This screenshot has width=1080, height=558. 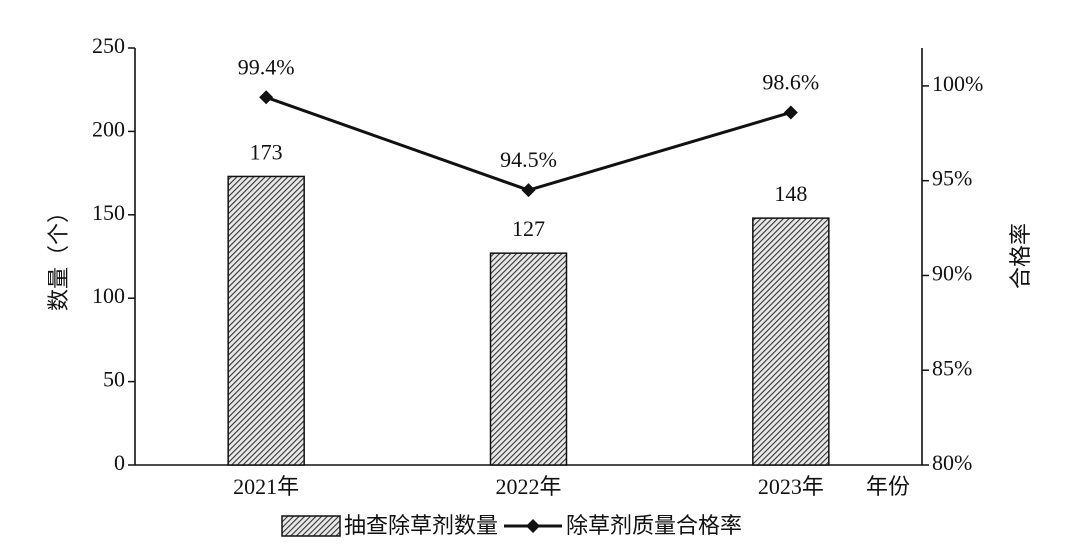 I want to click on y-tick-label: 0, so click(x=119, y=462).